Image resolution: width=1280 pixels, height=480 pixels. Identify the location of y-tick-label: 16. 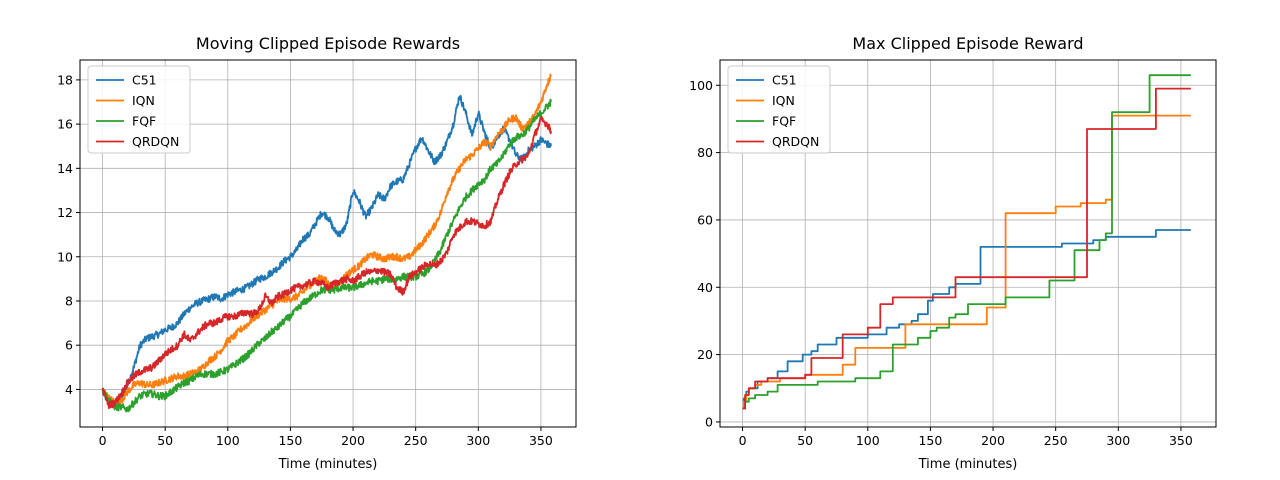
(65, 124).